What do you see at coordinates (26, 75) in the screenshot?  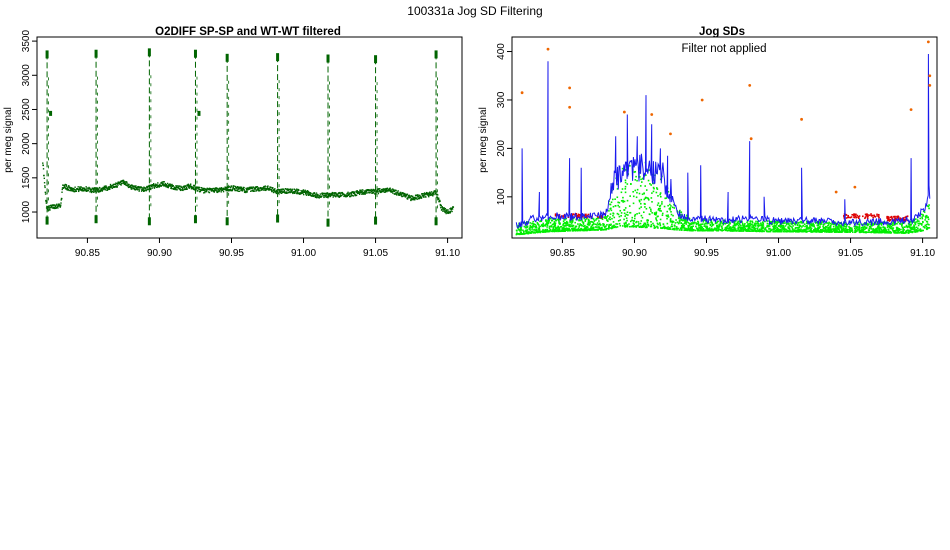 I see `y-tick-label: 3000` at bounding box center [26, 75].